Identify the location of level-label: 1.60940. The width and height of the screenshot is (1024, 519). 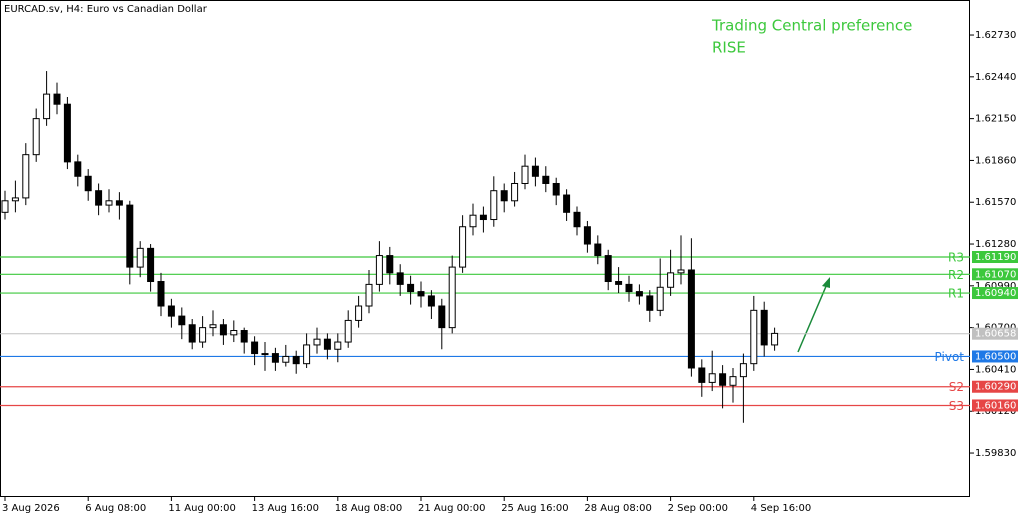
(995, 293).